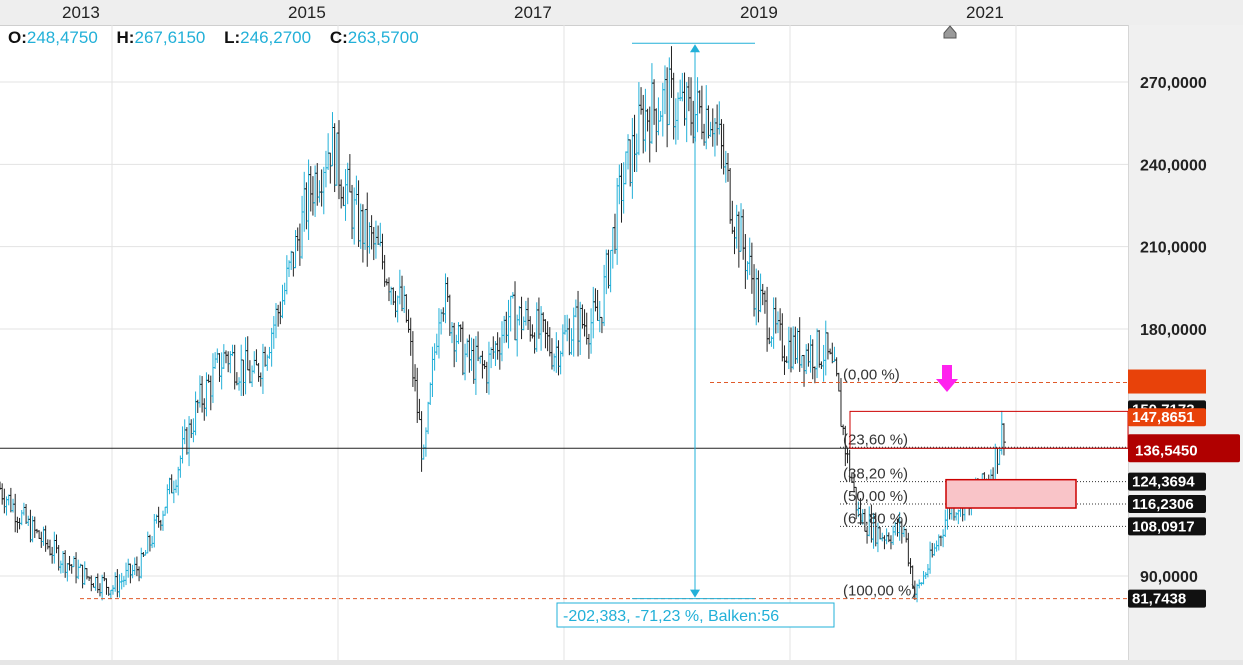 Image resolution: width=1243 pixels, height=665 pixels. I want to click on bottom-scroll-strip, so click(621, 662).